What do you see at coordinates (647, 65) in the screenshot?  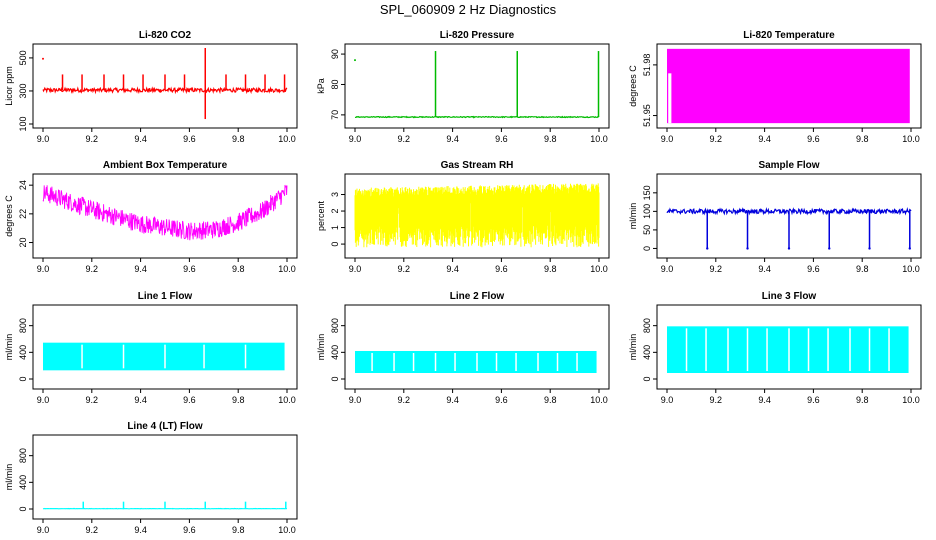 I see `y-tick-label: 51.98` at bounding box center [647, 65].